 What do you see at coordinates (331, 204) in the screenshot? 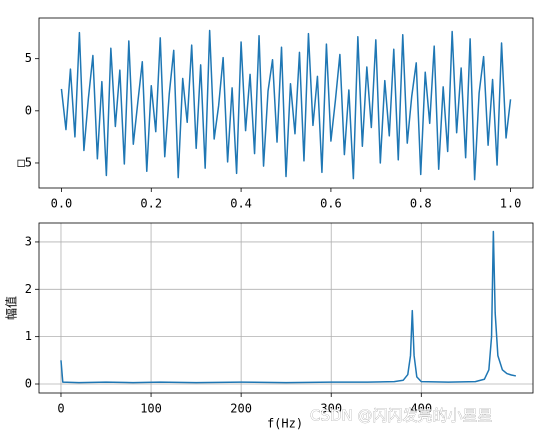
I see `x-tick-label: 0.6` at bounding box center [331, 204].